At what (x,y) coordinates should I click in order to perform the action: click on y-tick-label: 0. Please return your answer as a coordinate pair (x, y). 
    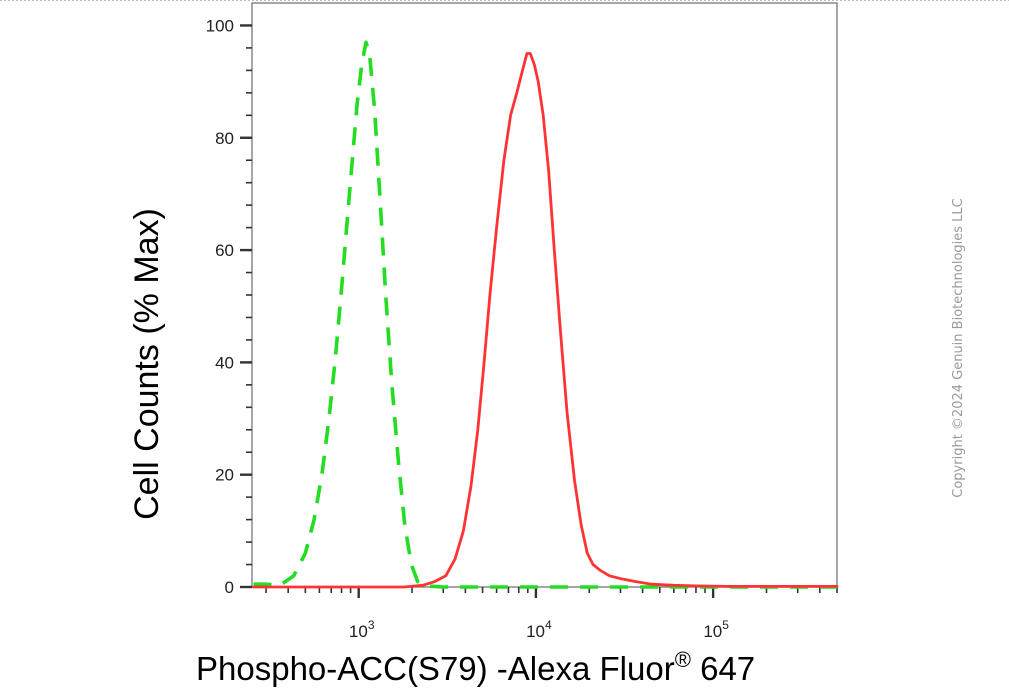
    Looking at the image, I should click on (229, 587).